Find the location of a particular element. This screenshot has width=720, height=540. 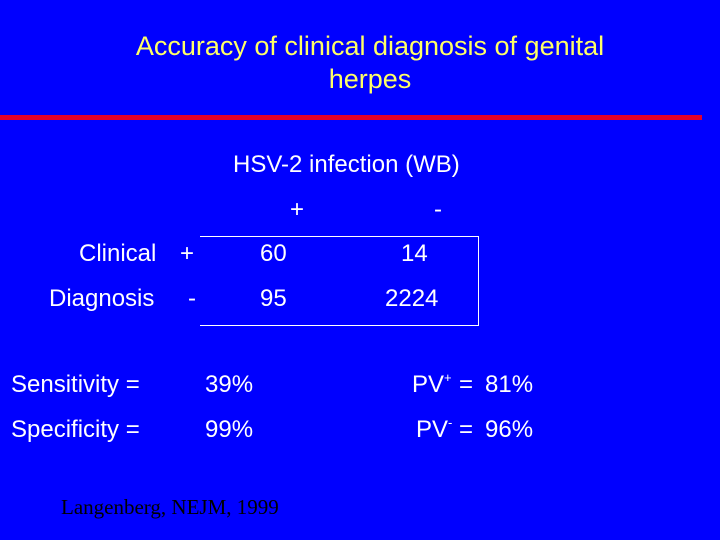

column-header: HSV-2 infection (WB) is located at coordinates (346, 164).